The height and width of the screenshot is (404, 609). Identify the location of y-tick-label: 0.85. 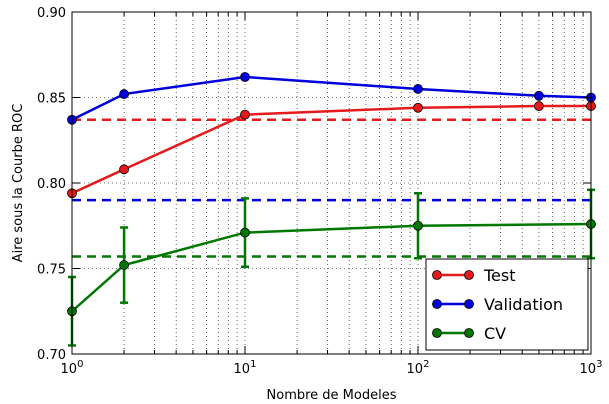
(51, 99).